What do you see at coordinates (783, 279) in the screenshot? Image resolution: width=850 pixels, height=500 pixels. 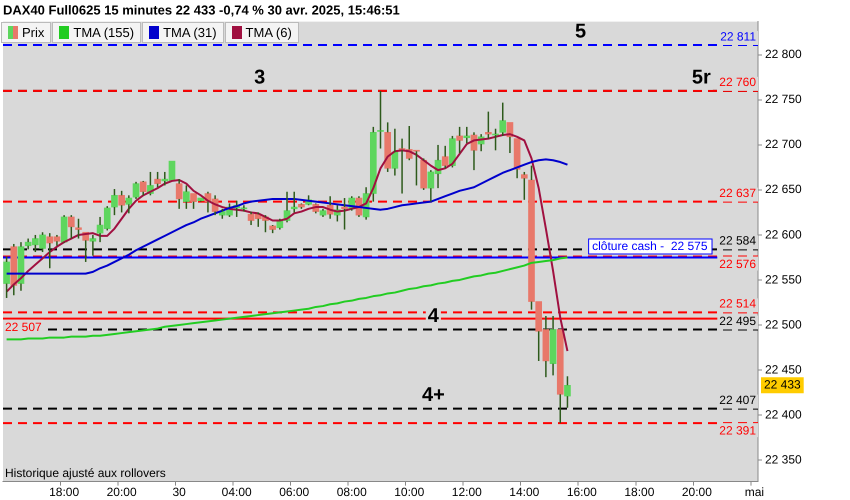 I see `y-tick-label: 22 550` at bounding box center [783, 279].